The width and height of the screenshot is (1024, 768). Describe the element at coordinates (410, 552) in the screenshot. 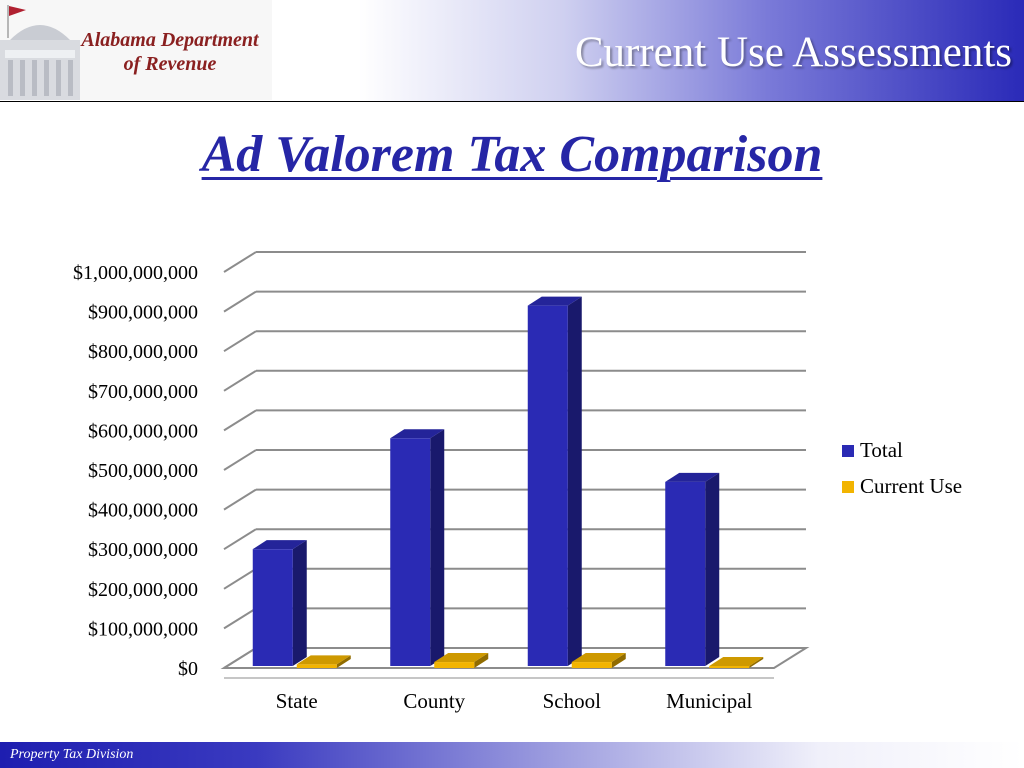

I see `bar-total-county` at that location.